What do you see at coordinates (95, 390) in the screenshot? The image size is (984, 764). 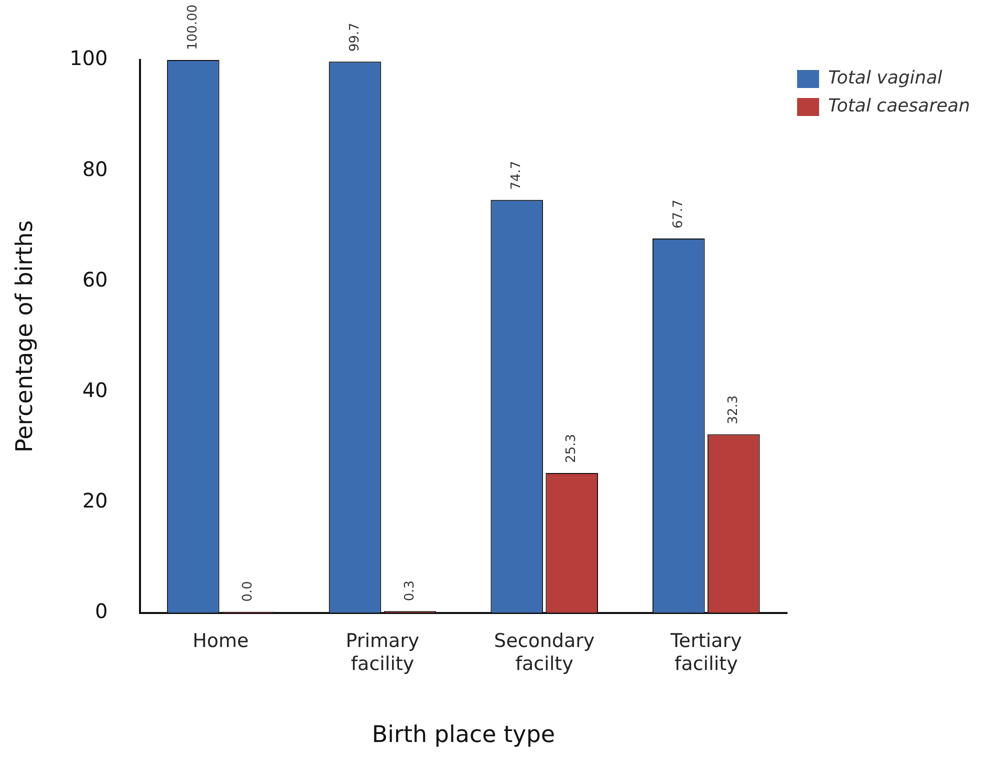 I see `y-tick-label: 40` at bounding box center [95, 390].